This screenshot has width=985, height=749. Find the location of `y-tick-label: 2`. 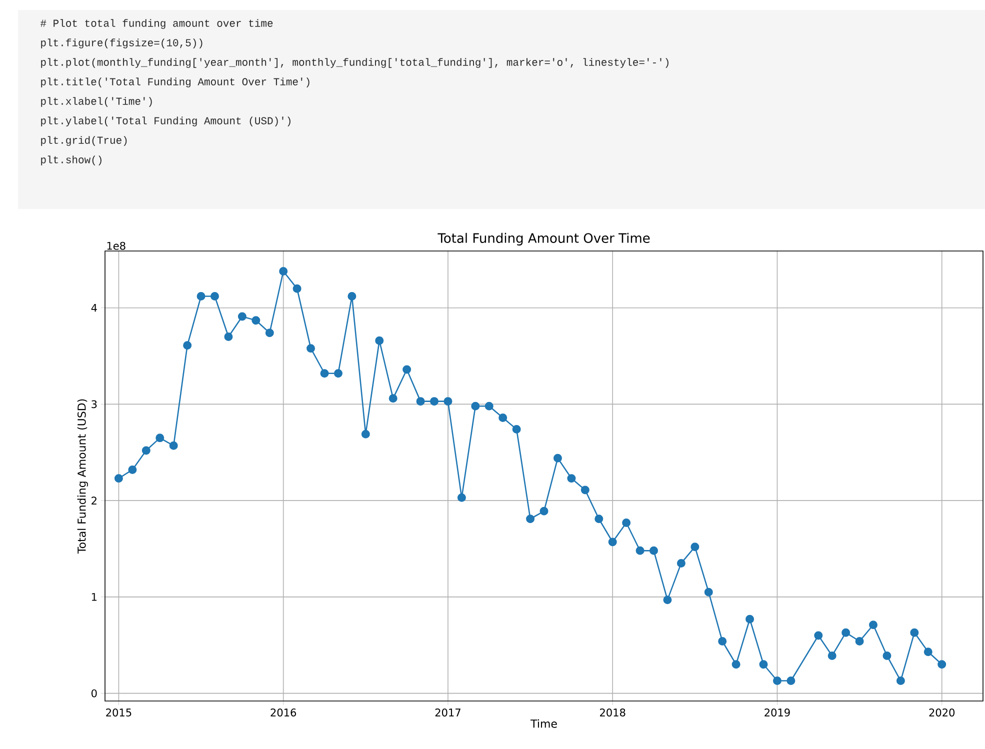

y-tick-label: 2 is located at coordinates (94, 500).